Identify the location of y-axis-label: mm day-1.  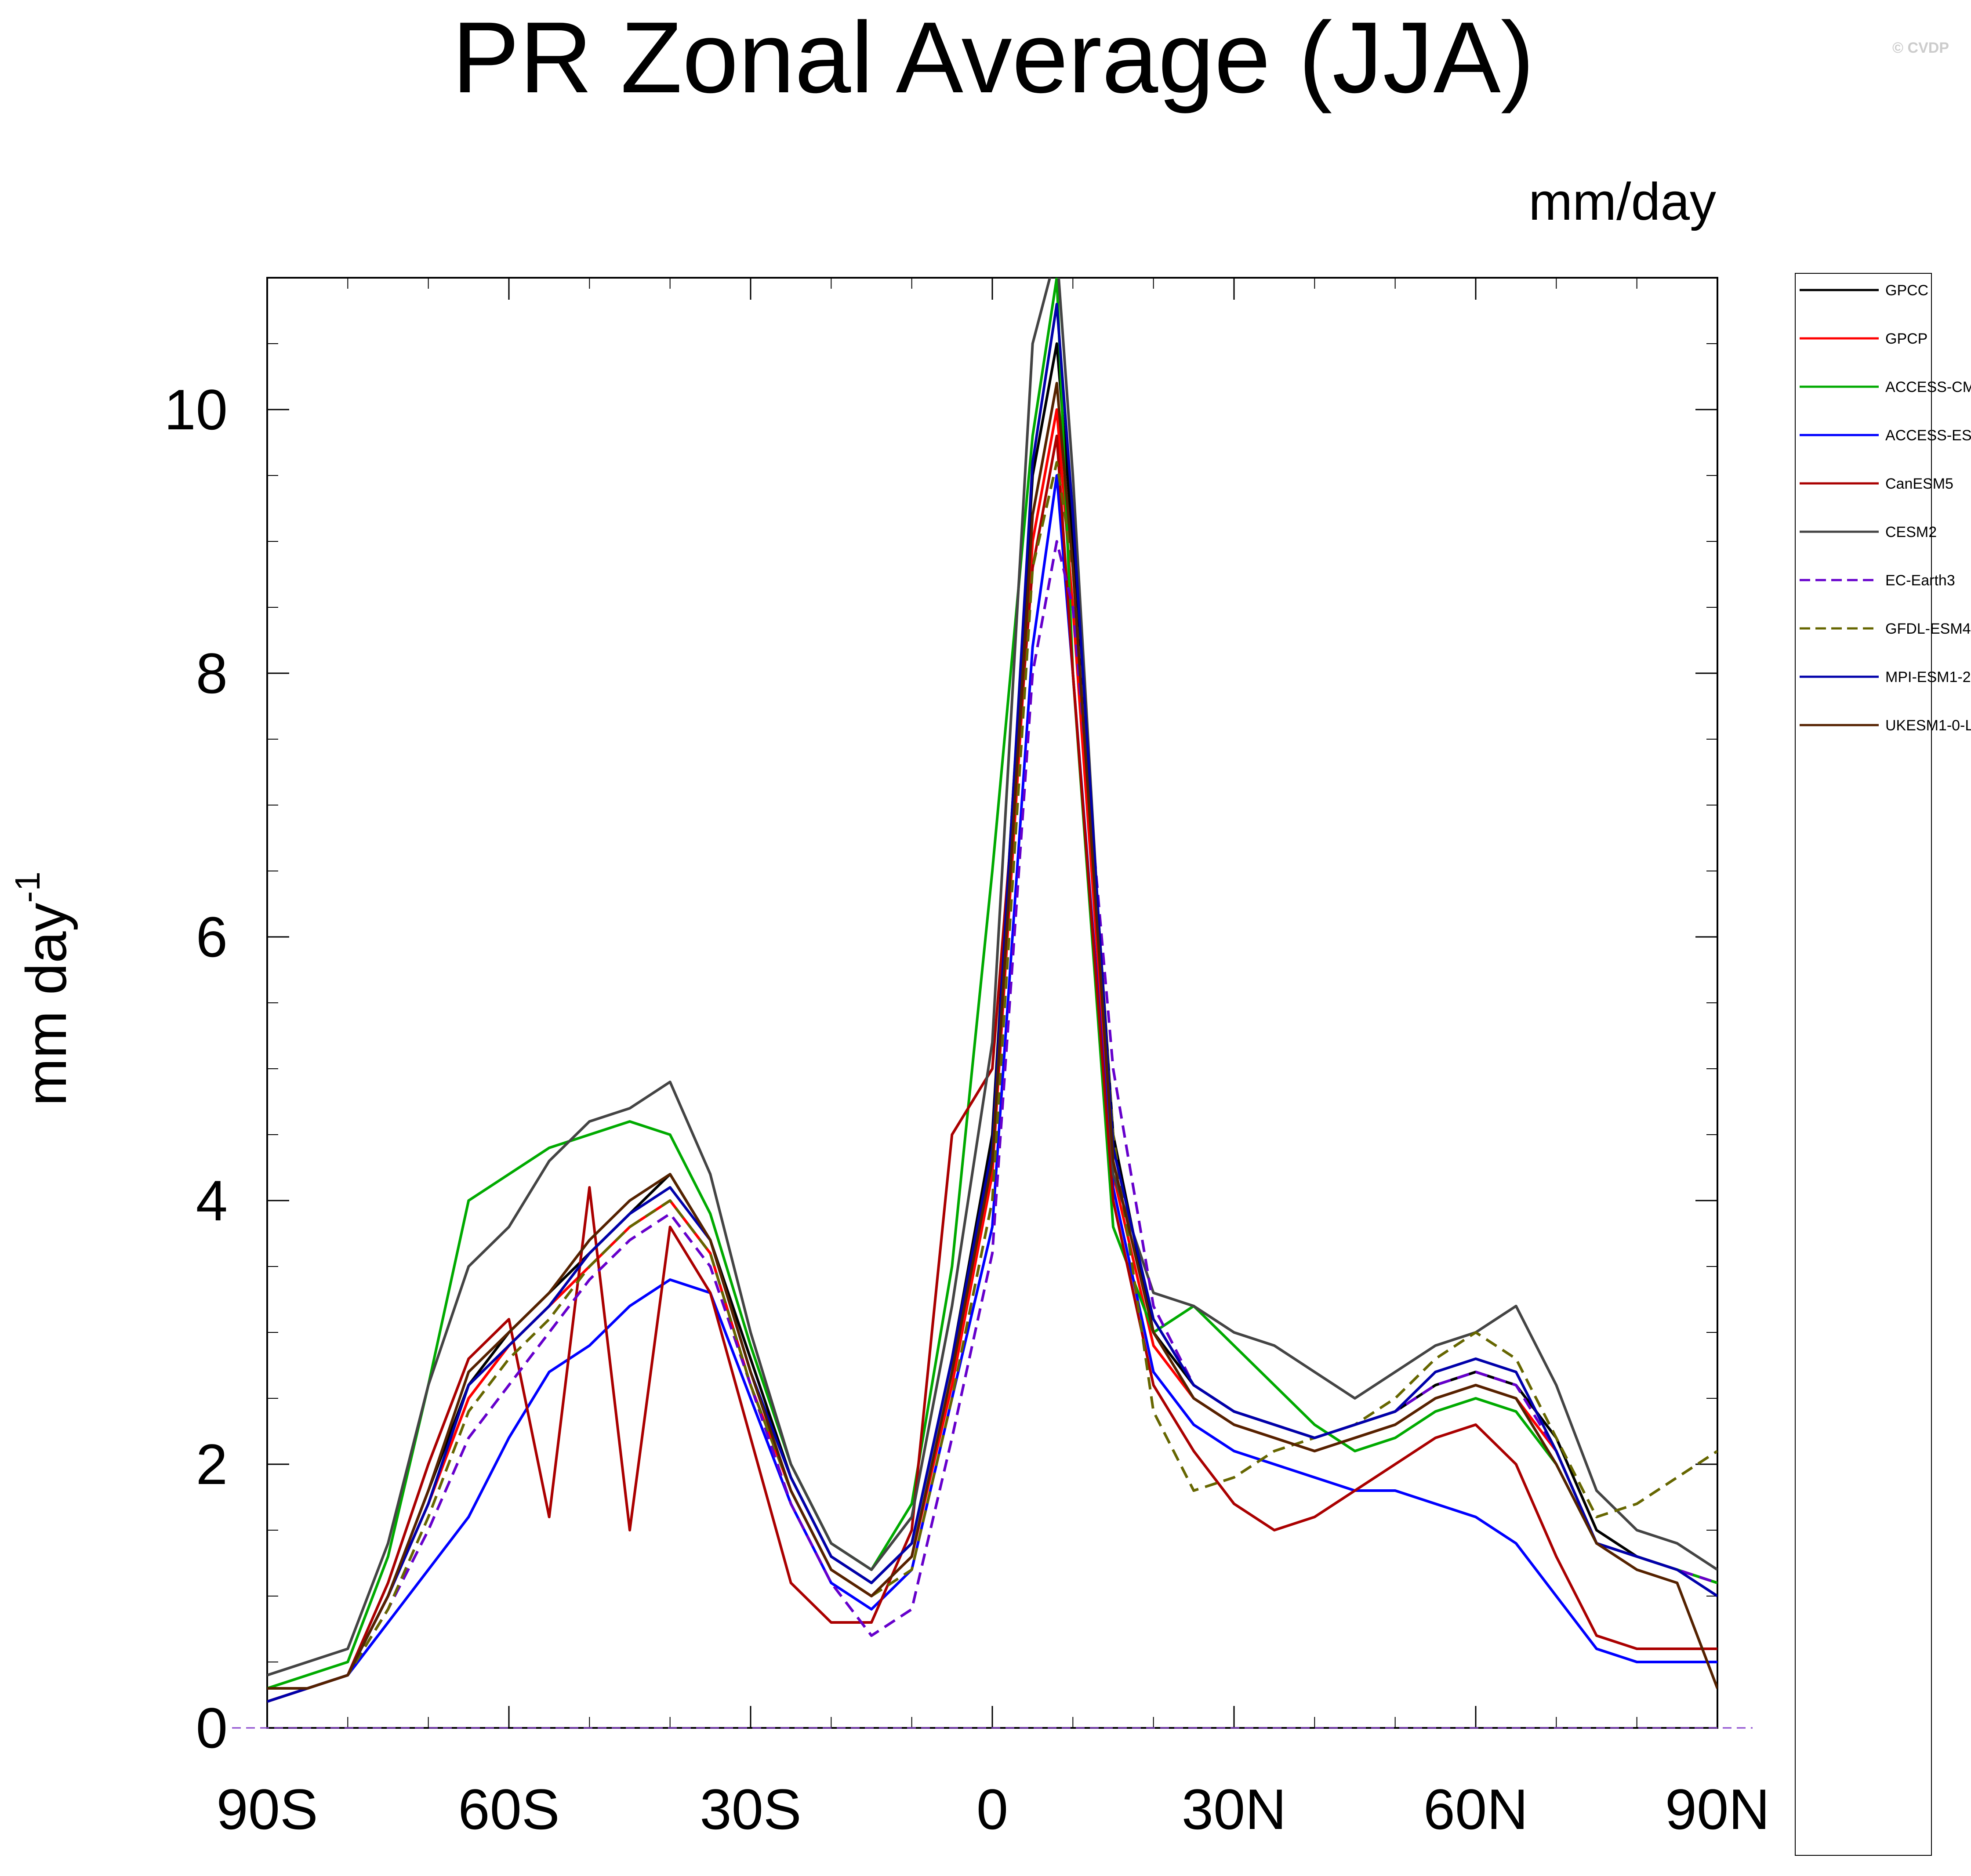
(43, 989).